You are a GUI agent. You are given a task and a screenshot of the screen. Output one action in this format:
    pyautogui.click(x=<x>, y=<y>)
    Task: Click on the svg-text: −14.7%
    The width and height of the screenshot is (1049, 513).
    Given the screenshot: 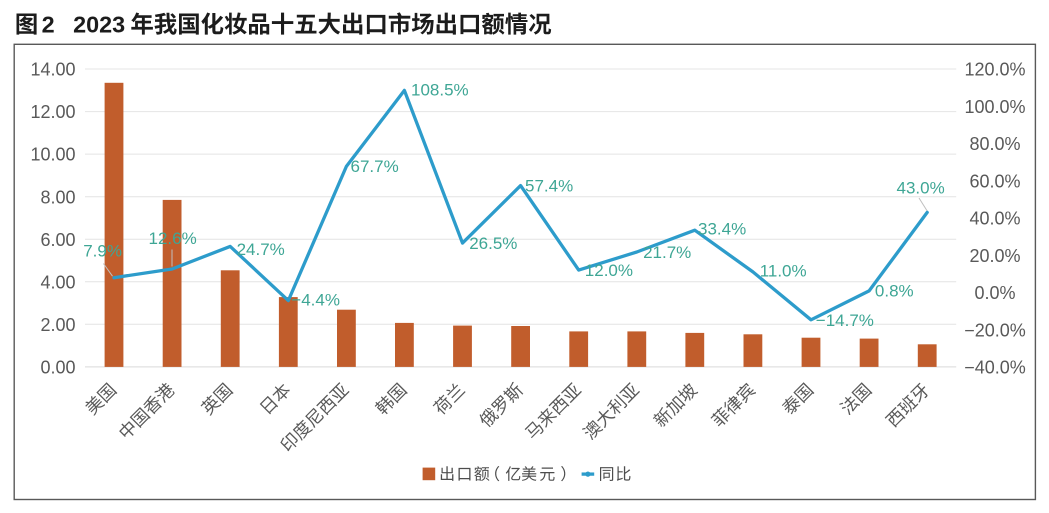 What is the action you would take?
    pyautogui.click(x=845, y=320)
    